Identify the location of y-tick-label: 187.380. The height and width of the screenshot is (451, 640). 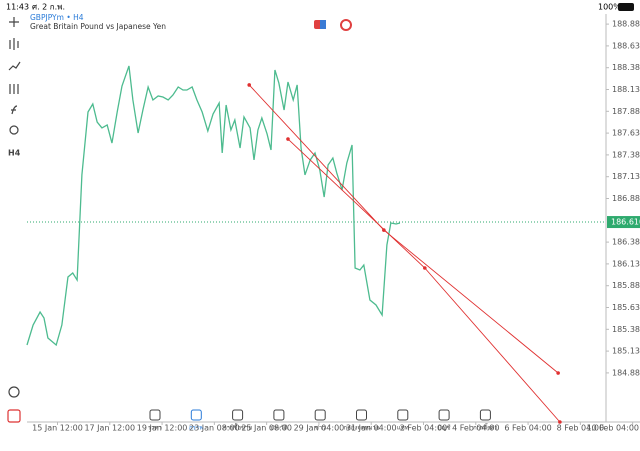
(626, 154).